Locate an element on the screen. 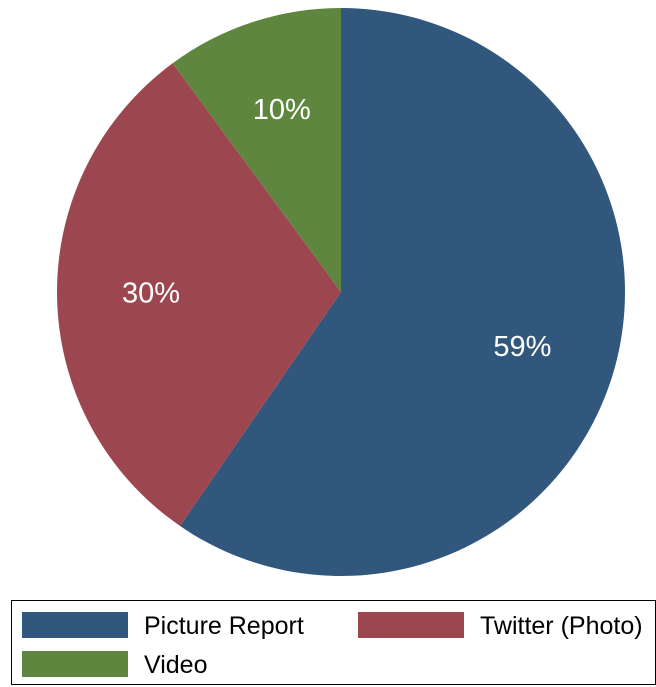 The image size is (656, 687). slice-label-twitter-photo: 30% is located at coordinates (151, 294).